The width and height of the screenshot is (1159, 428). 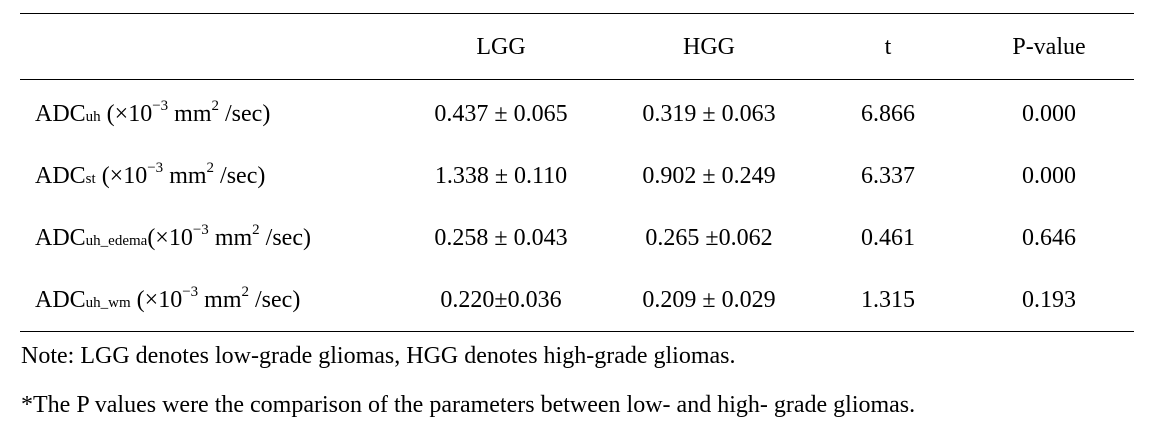 I want to click on t-value: 0.461, so click(x=888, y=238).